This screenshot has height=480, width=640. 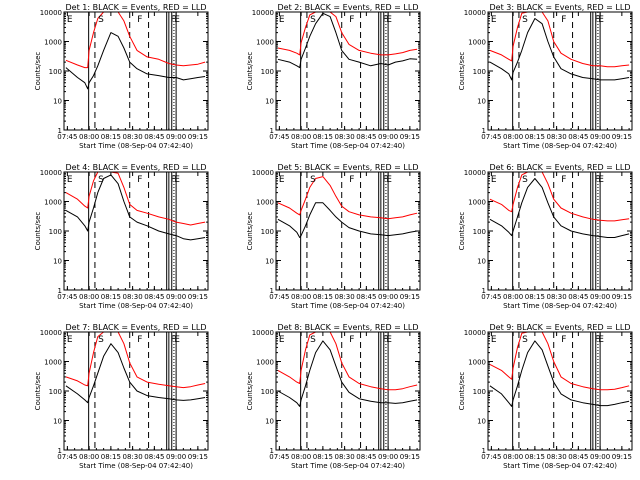 What do you see at coordinates (136, 167) in the screenshot?
I see `panel-title: Det 4: BLACK = Events, RED = LLD` at bounding box center [136, 167].